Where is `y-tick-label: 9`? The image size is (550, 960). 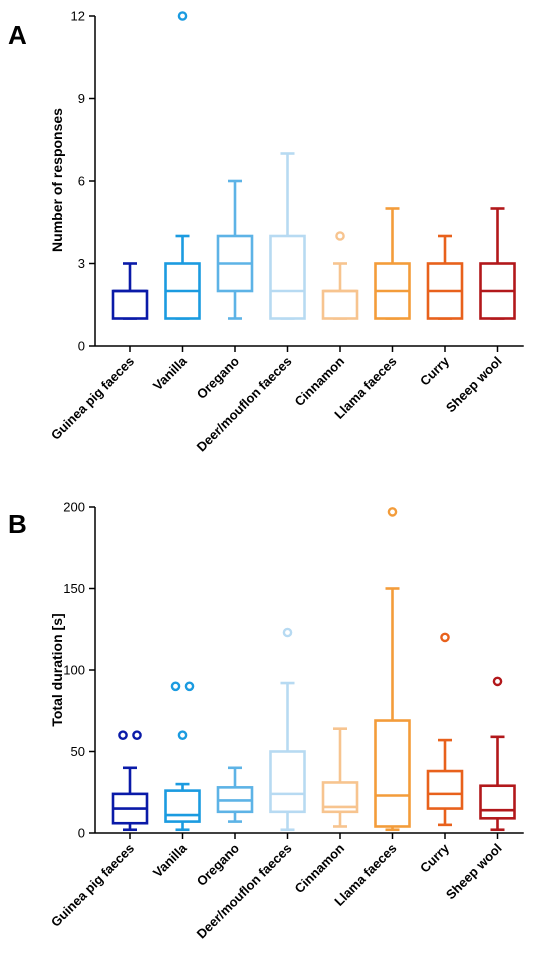 y-tick-label: 9 is located at coordinates (81, 98).